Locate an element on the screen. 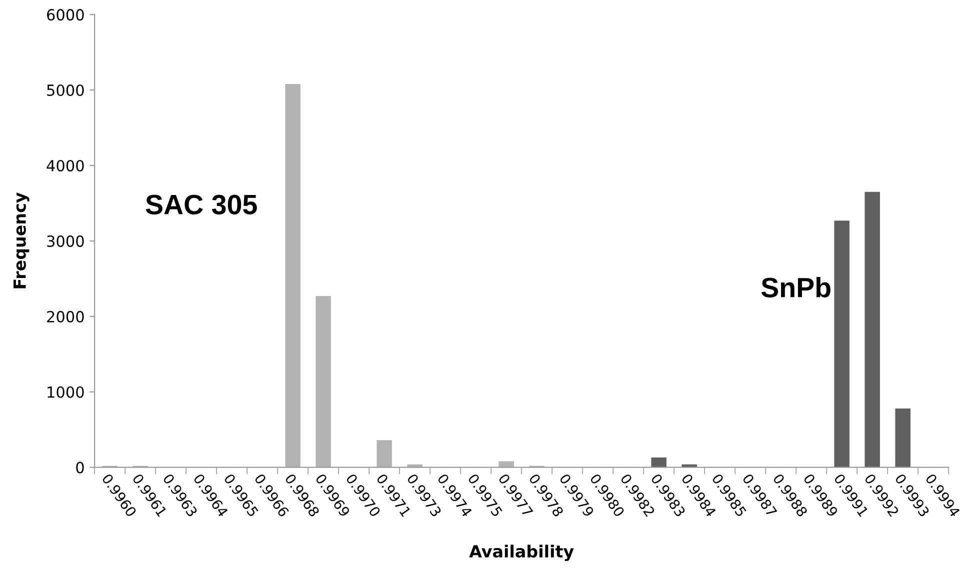 The width and height of the screenshot is (965, 582). y-axis-title: Frequency is located at coordinates (22, 240).